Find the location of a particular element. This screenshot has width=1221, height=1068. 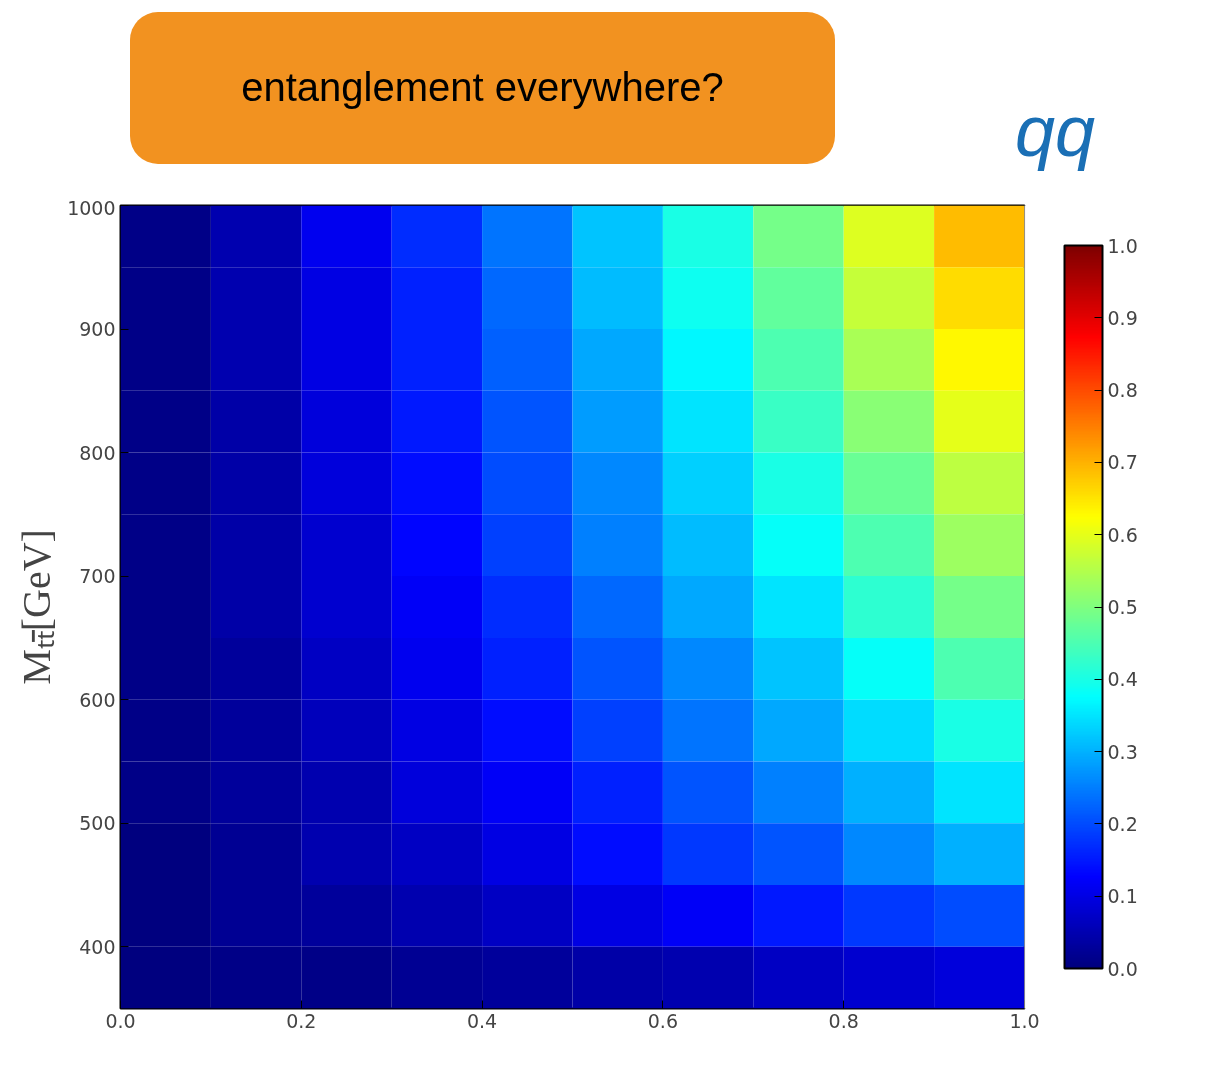

x-tick-label: 0.0 is located at coordinates (120, 1020).